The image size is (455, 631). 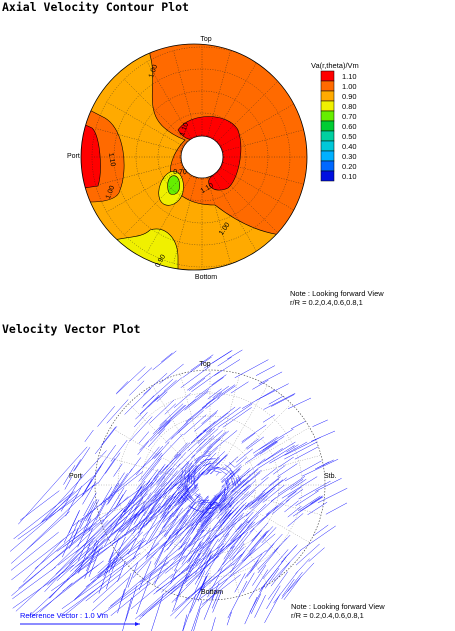 What do you see at coordinates (204, 364) in the screenshot?
I see `label-top-vector: Top` at bounding box center [204, 364].